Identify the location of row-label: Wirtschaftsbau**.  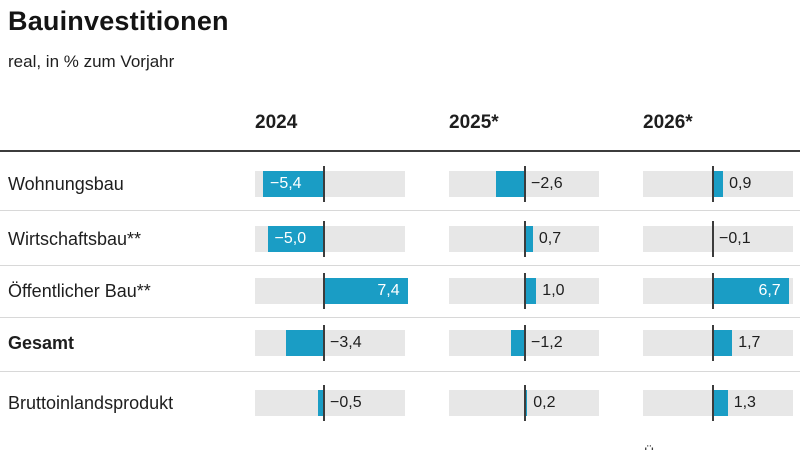
(75, 239).